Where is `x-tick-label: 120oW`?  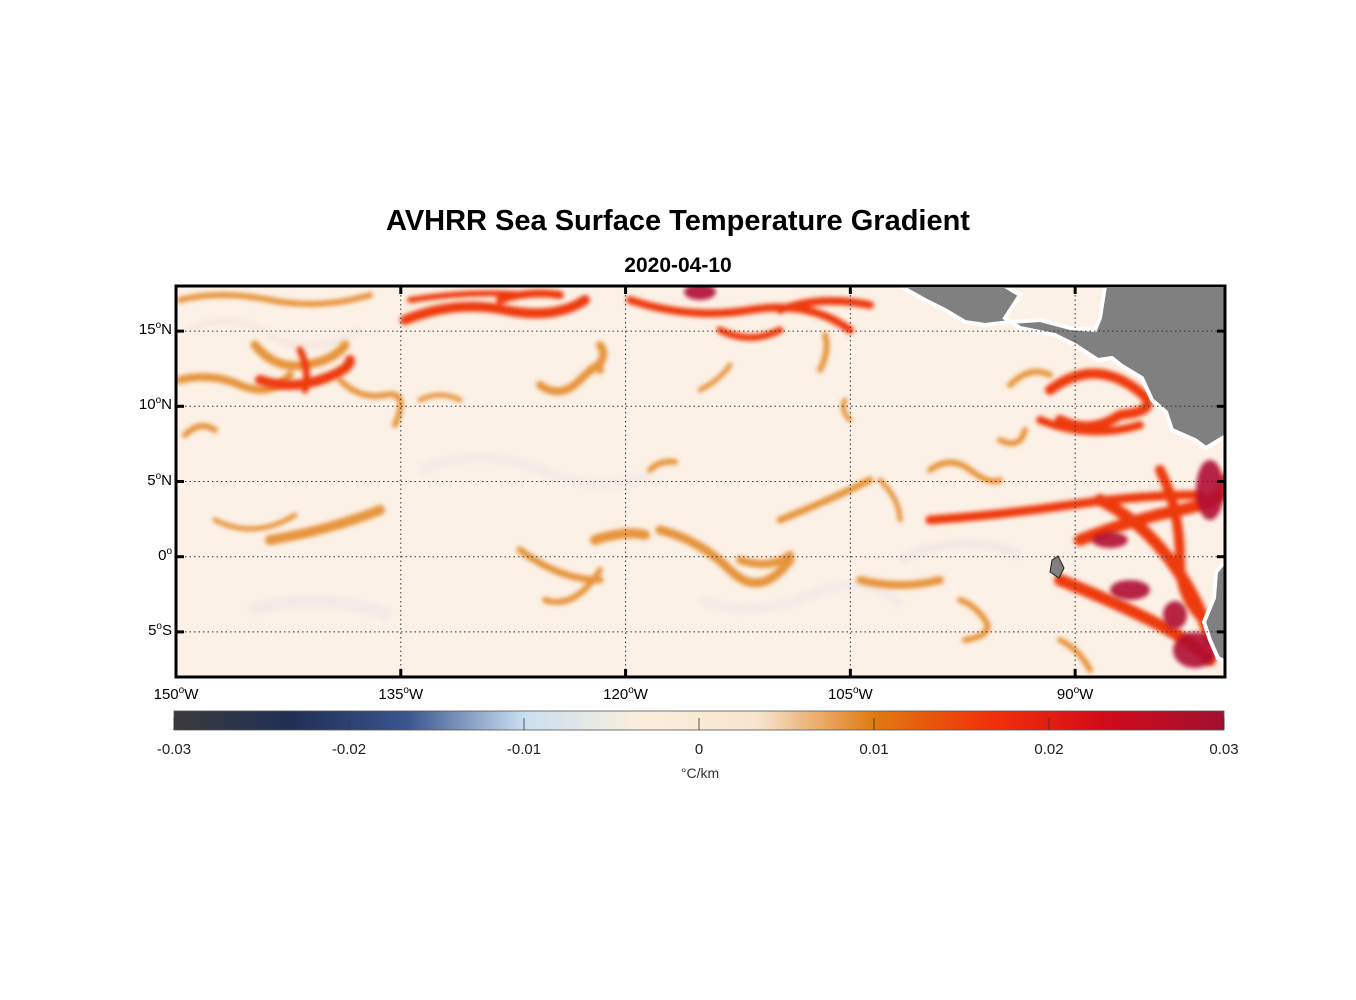
x-tick-label: 120oW is located at coordinates (625, 694).